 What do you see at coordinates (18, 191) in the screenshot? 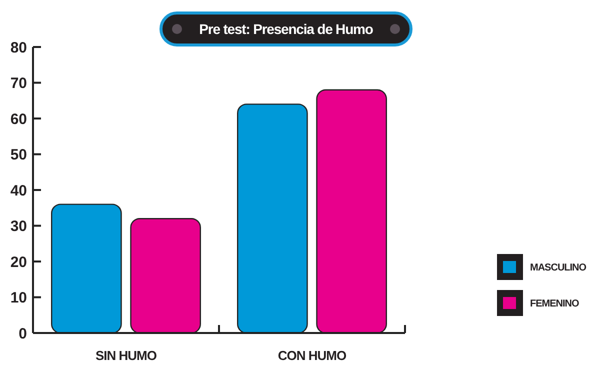
I see `y-tick-label: 40` at bounding box center [18, 191].